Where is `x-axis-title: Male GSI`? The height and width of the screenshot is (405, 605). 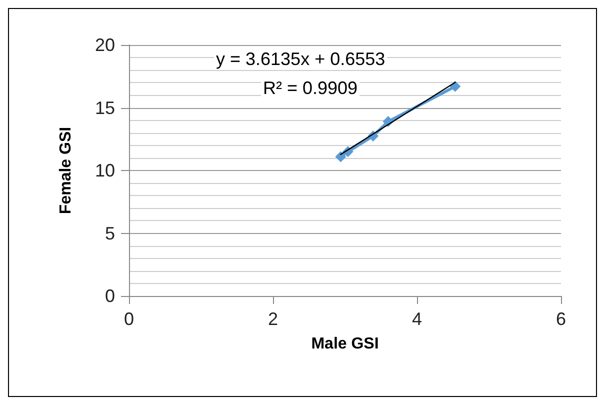
x-axis-title: Male GSI is located at coordinates (345, 344).